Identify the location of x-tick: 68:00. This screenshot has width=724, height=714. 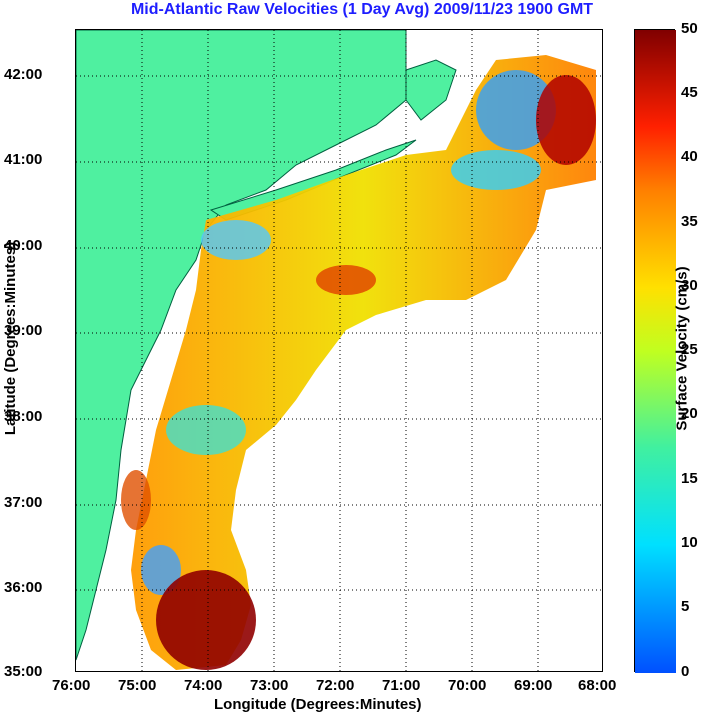
(597, 685).